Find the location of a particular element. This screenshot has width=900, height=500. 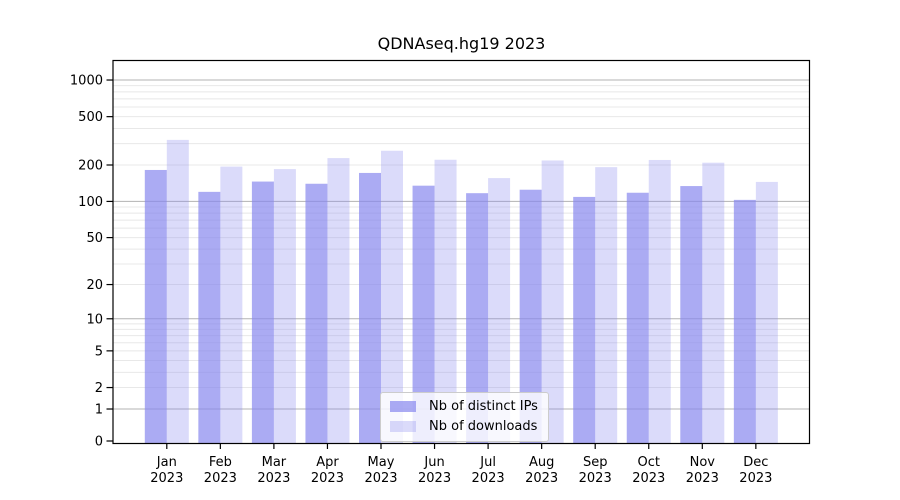

bar-downloads-nov is located at coordinates (713, 303).